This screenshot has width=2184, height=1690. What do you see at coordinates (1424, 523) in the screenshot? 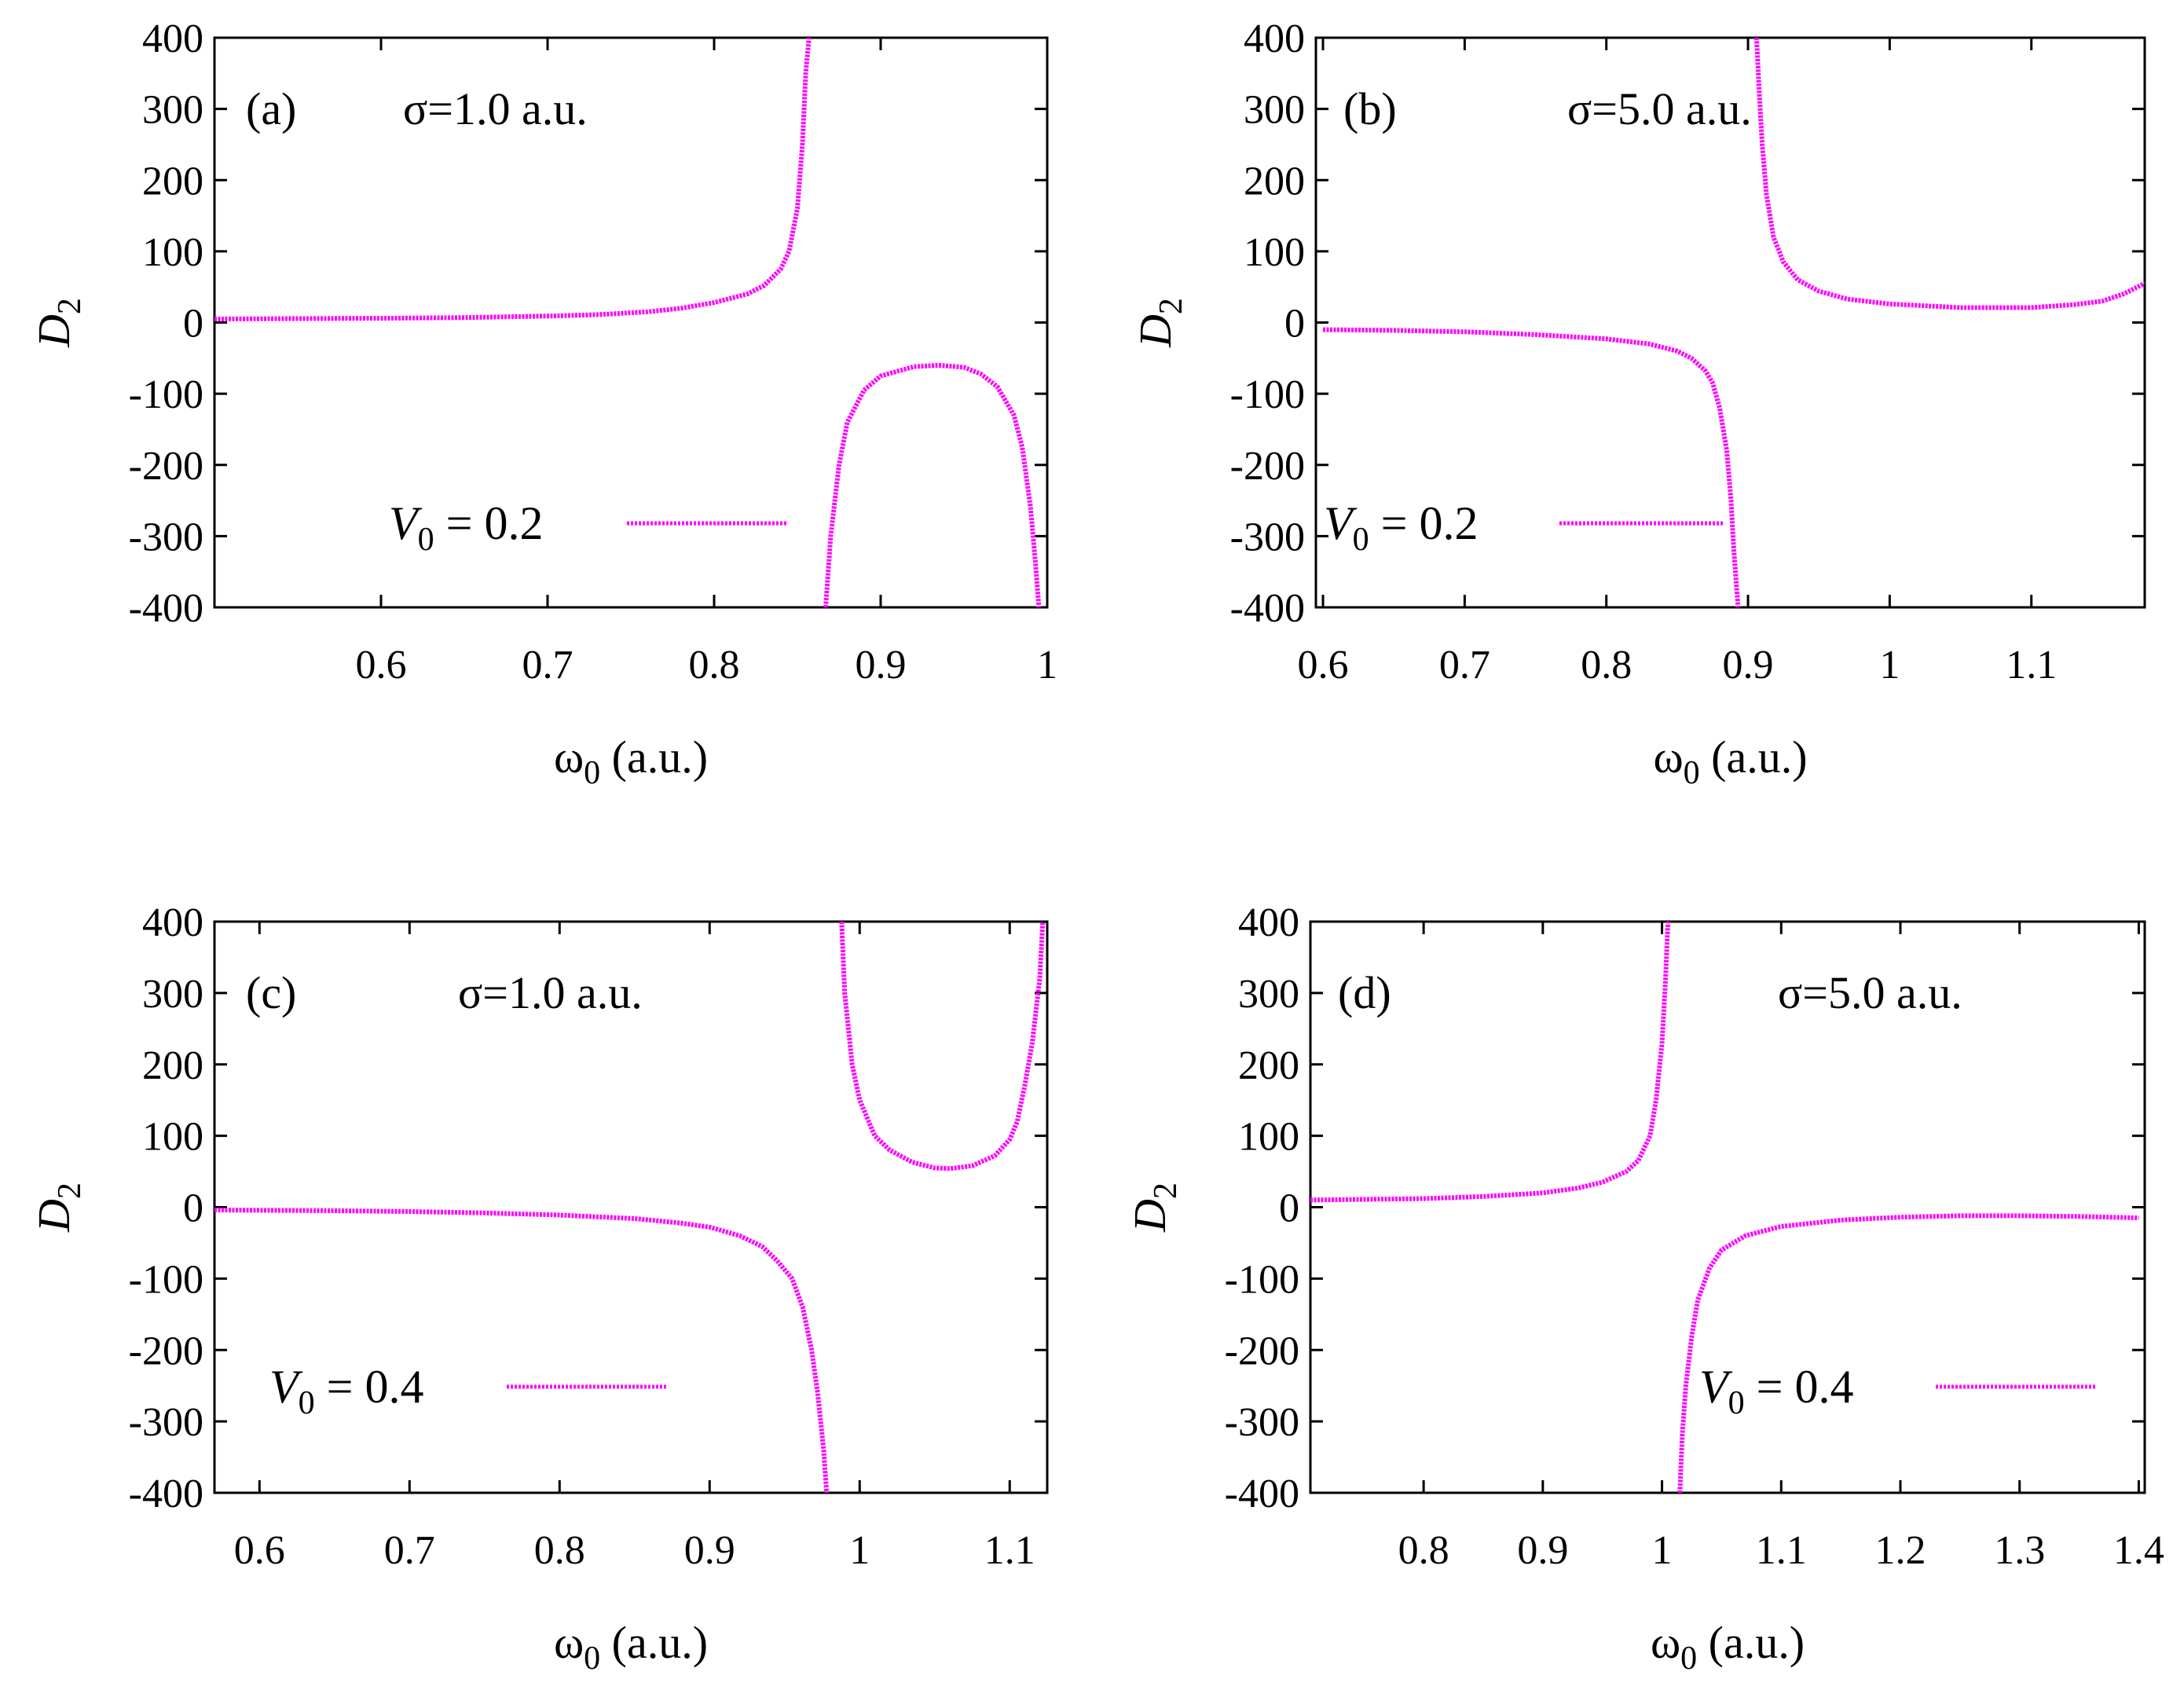
I see `legend-label-rest: = 0.2` at bounding box center [1424, 523].